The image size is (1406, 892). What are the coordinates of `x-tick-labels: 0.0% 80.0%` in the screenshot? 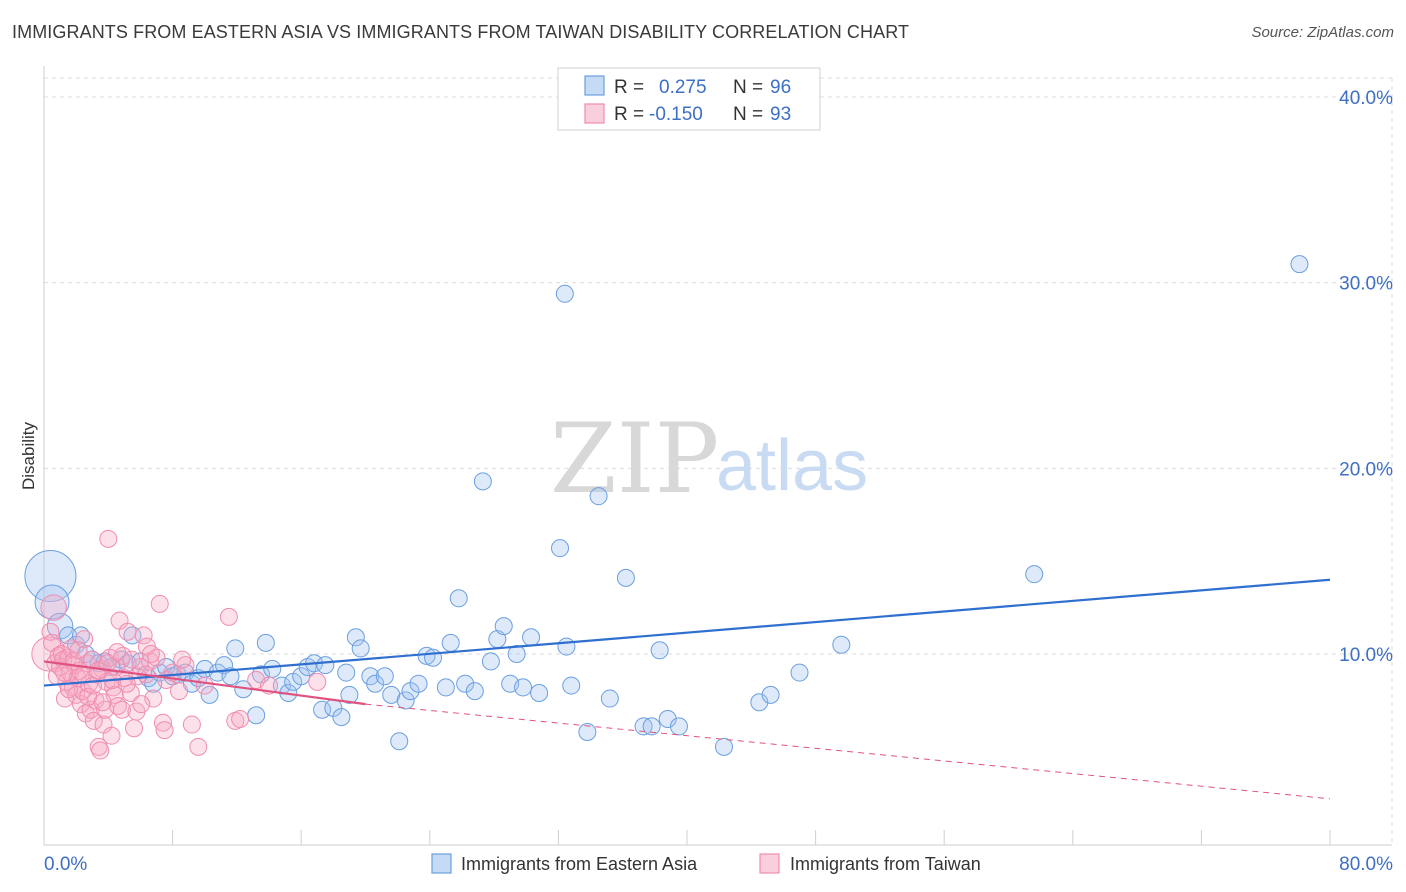 It's located at (718, 864).